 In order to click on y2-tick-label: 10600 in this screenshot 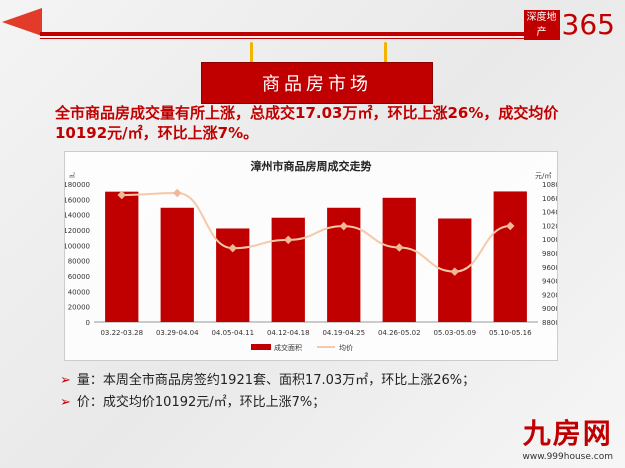, I will do `click(549, 199)`.